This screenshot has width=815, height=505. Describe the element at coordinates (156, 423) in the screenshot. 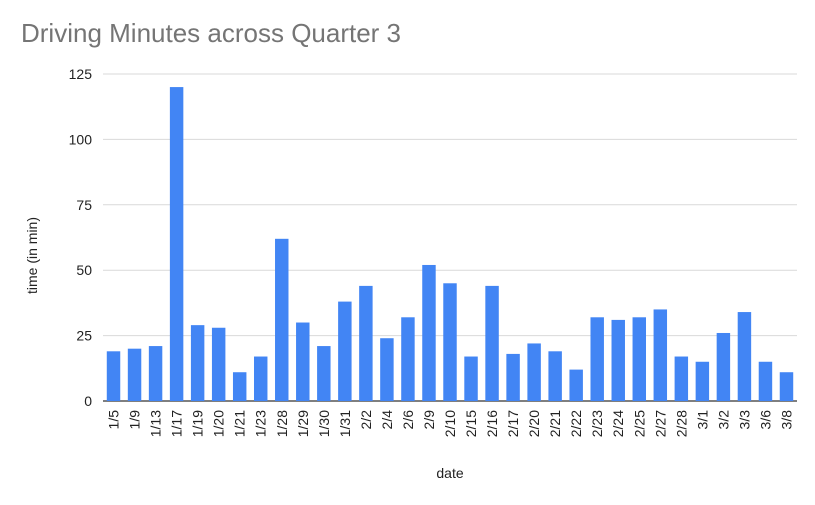

I see `x-tick-label: 1/13` at that location.